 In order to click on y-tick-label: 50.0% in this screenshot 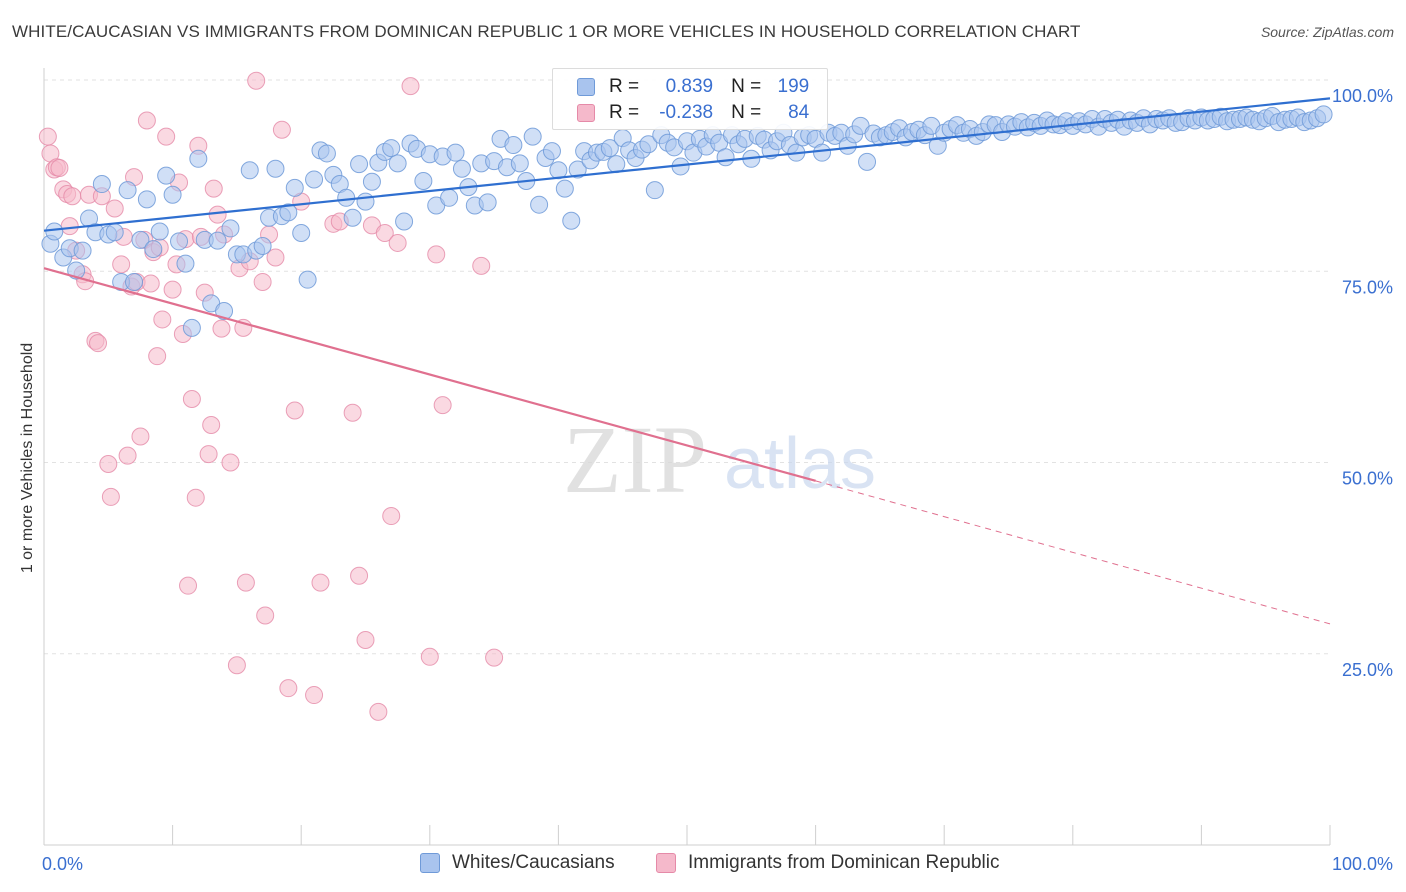, I will do `click(1367, 479)`.